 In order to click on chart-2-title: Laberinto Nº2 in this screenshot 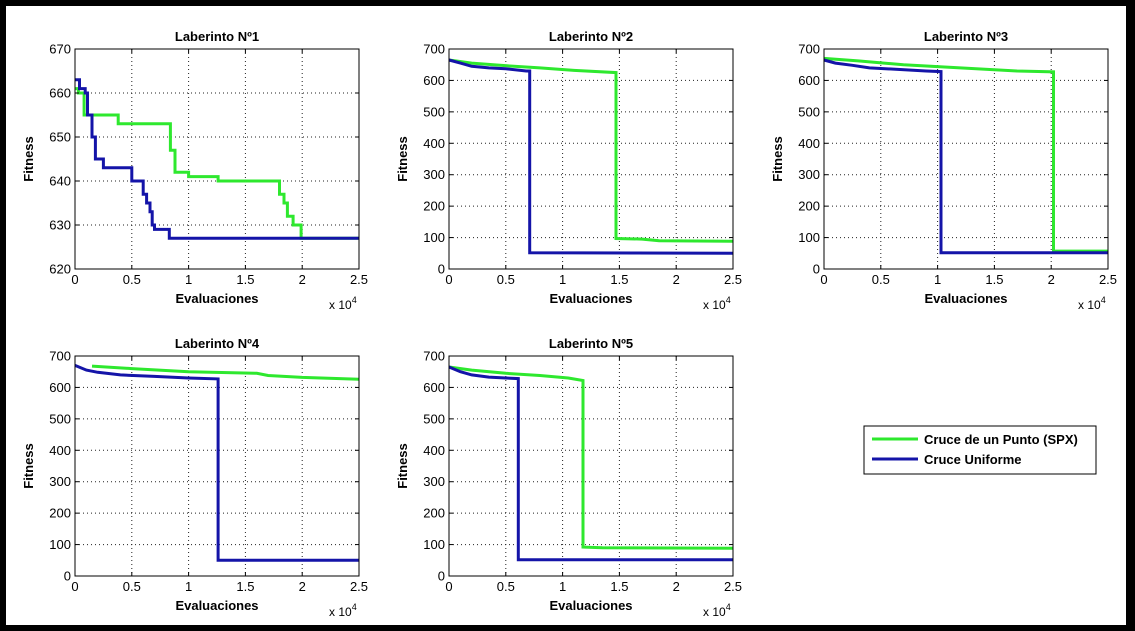, I will do `click(591, 36)`.